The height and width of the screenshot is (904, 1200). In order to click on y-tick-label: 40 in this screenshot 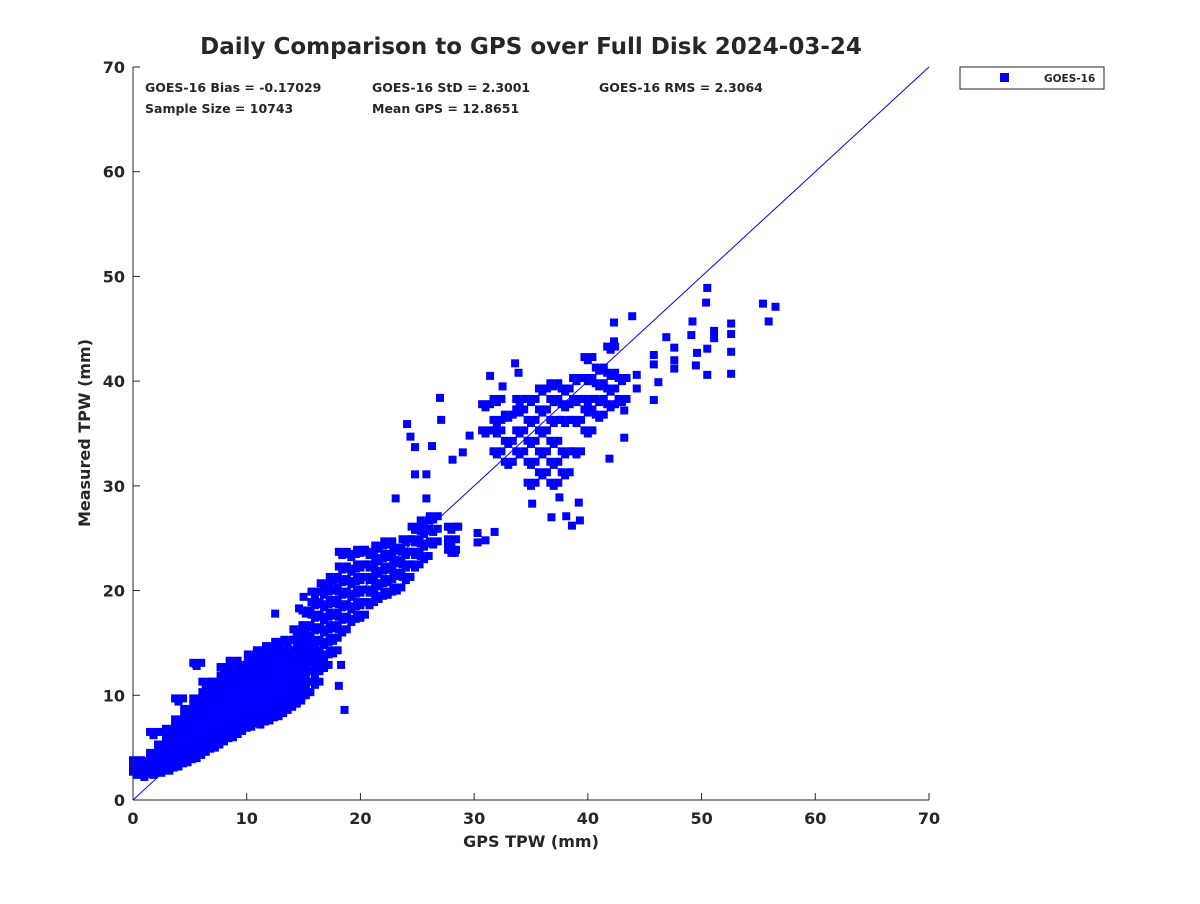, I will do `click(114, 381)`.